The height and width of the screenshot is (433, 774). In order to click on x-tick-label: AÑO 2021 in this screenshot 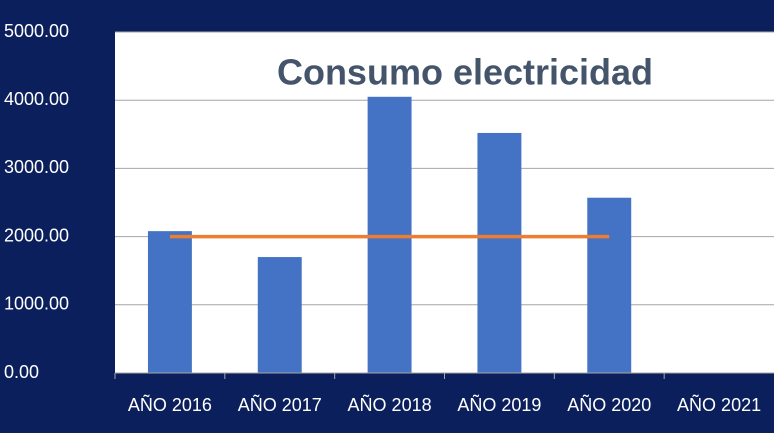, I will do `click(719, 404)`.